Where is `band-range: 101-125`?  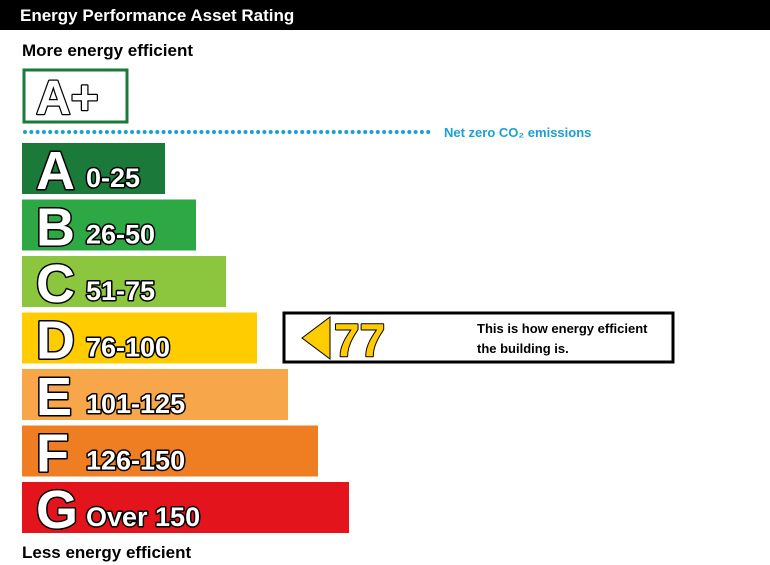 band-range: 101-125 is located at coordinates (135, 404).